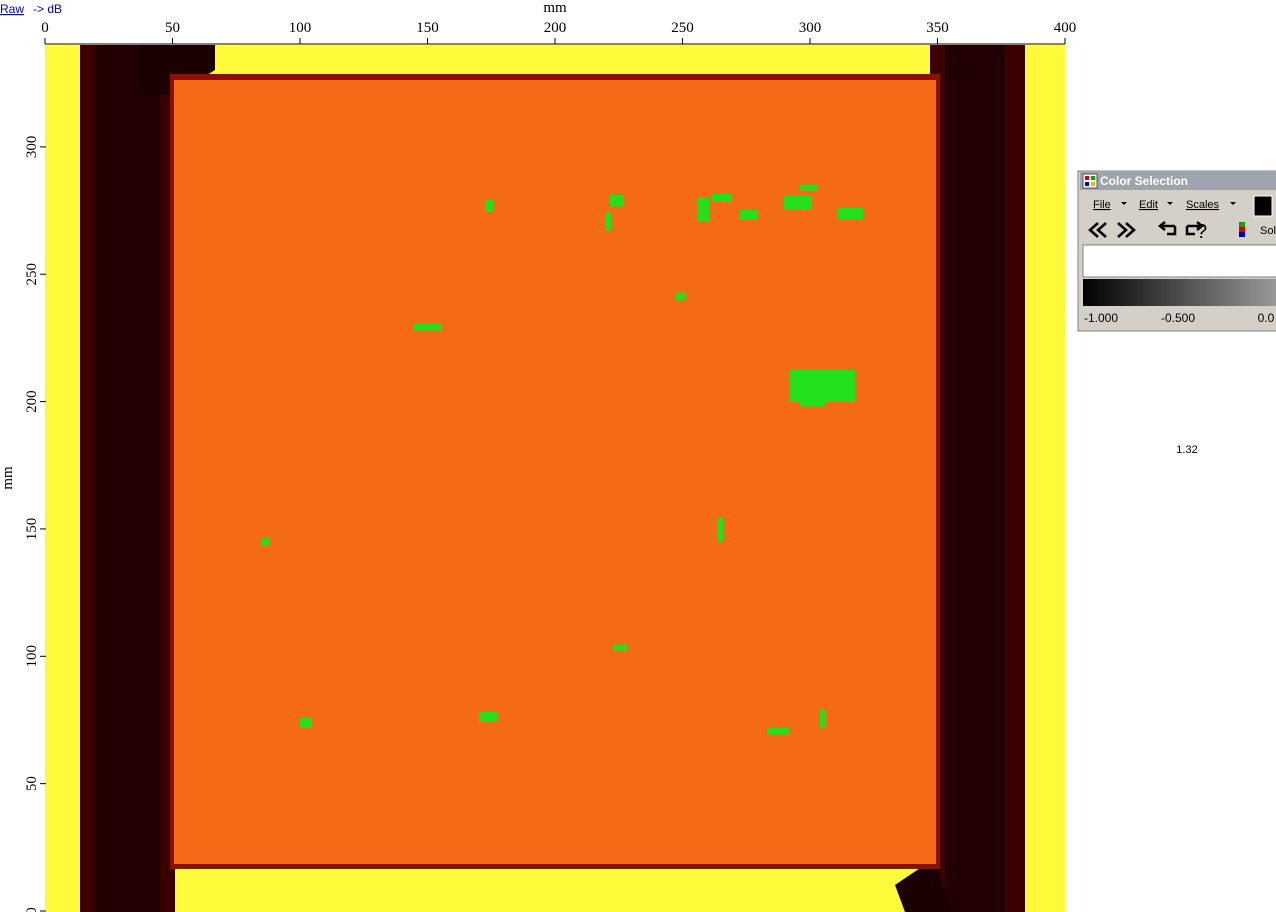 The height and width of the screenshot is (912, 1276). I want to click on mode-label: -> dB, so click(47, 9).